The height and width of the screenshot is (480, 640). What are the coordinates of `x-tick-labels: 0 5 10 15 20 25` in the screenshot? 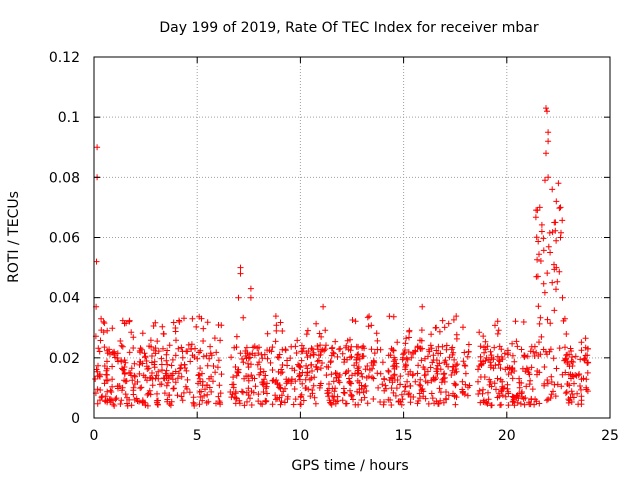 It's located at (354, 436).